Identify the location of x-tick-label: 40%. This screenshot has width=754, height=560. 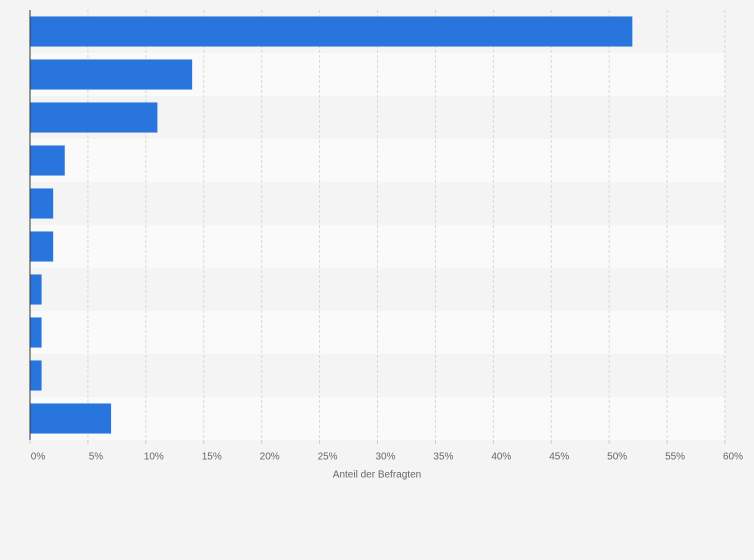
(501, 457).